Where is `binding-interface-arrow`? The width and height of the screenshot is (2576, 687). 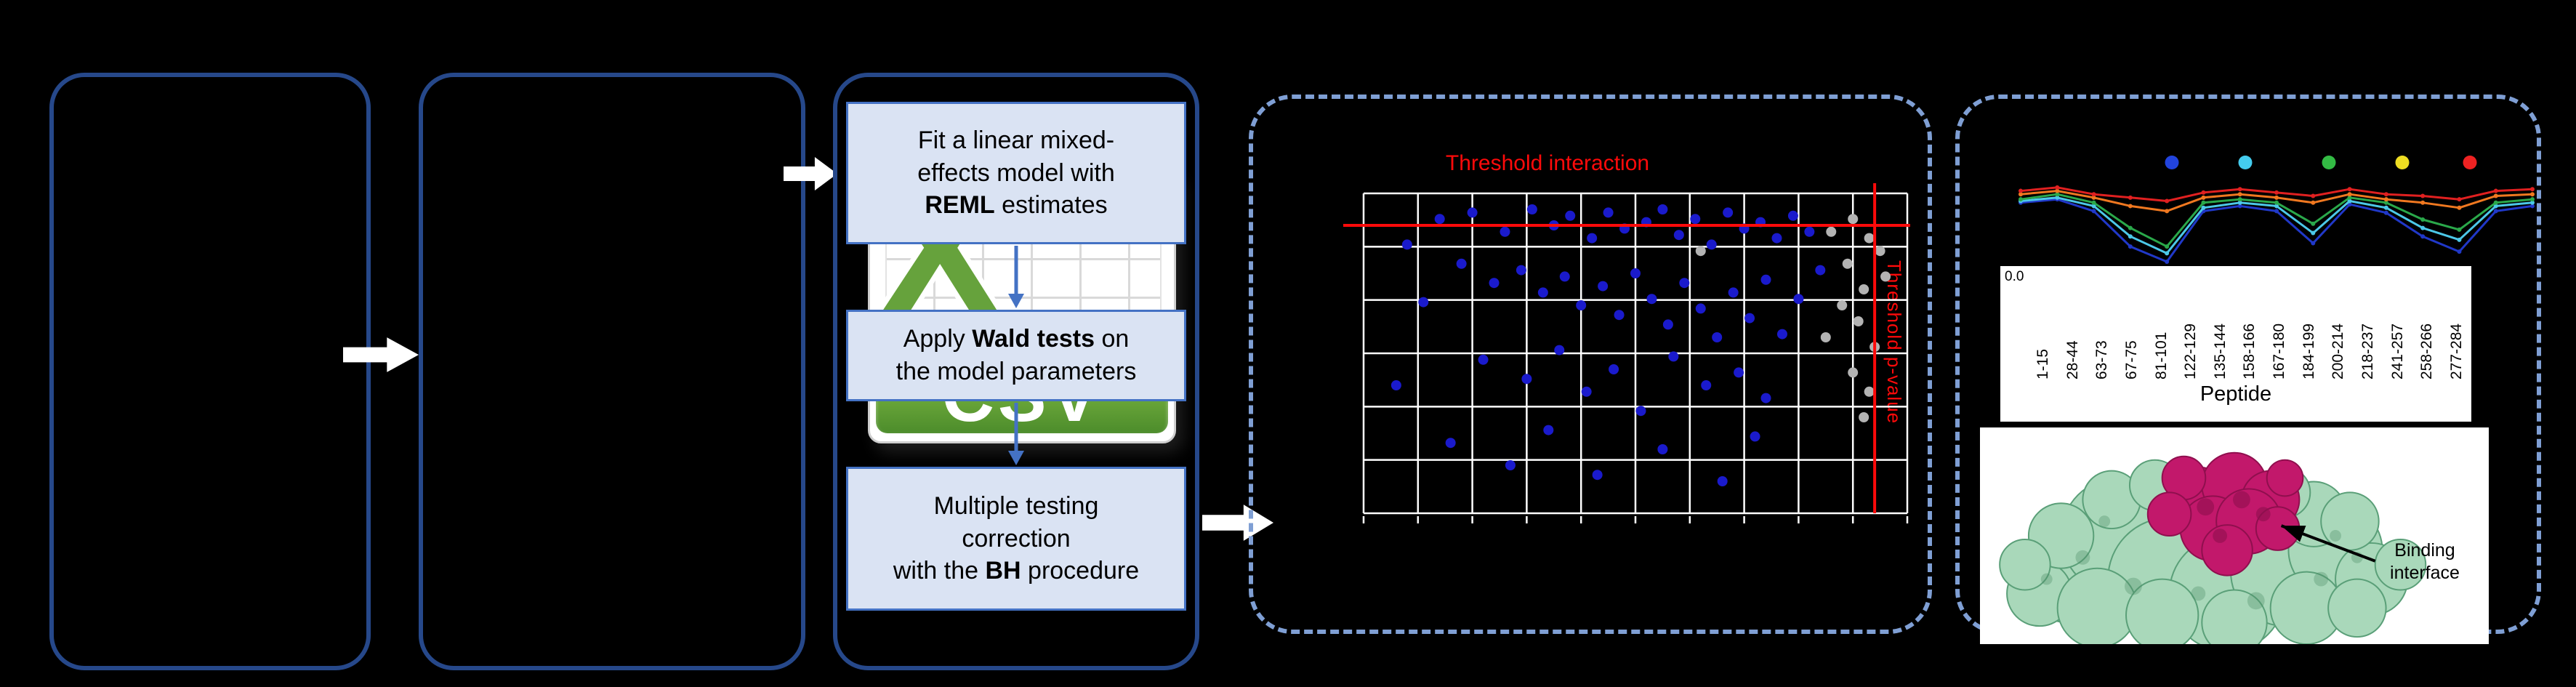 binding-interface-arrow is located at coordinates (2328, 543).